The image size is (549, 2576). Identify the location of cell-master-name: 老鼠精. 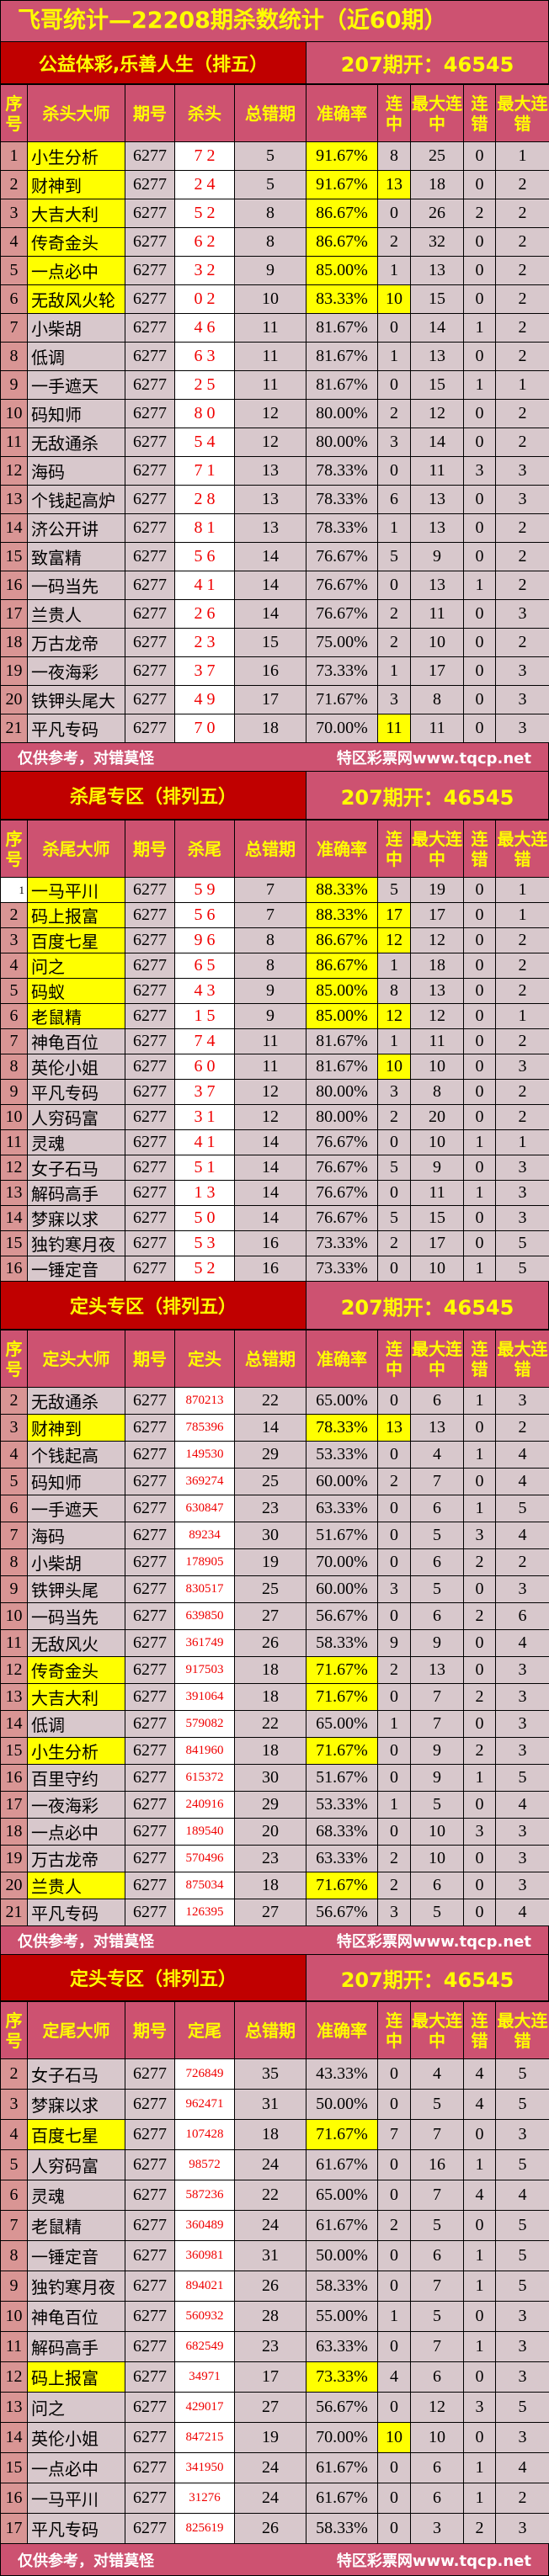
(76, 2226).